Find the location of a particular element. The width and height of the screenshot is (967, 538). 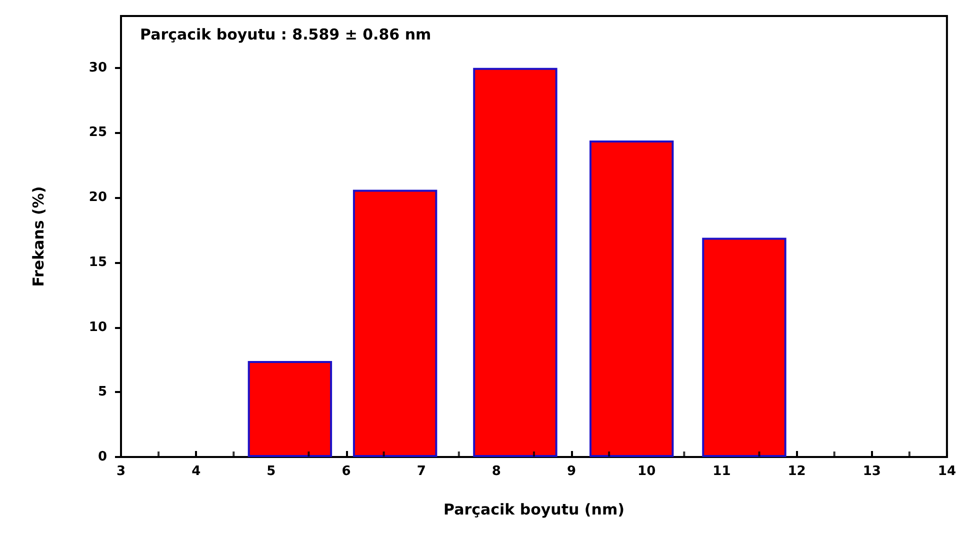

x-tick-label: 4 is located at coordinates (196, 471).